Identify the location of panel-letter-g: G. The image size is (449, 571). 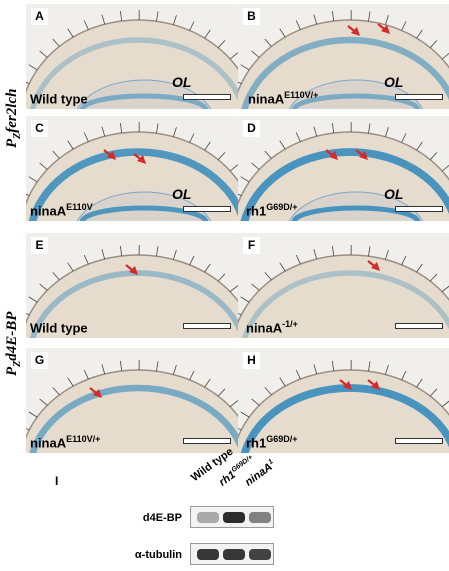
(39, 360).